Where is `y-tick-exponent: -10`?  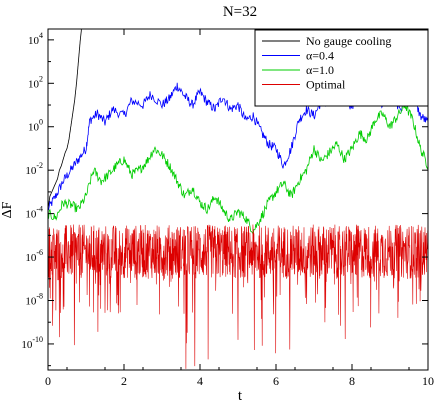
y-tick-exponent: -10 is located at coordinates (37, 339).